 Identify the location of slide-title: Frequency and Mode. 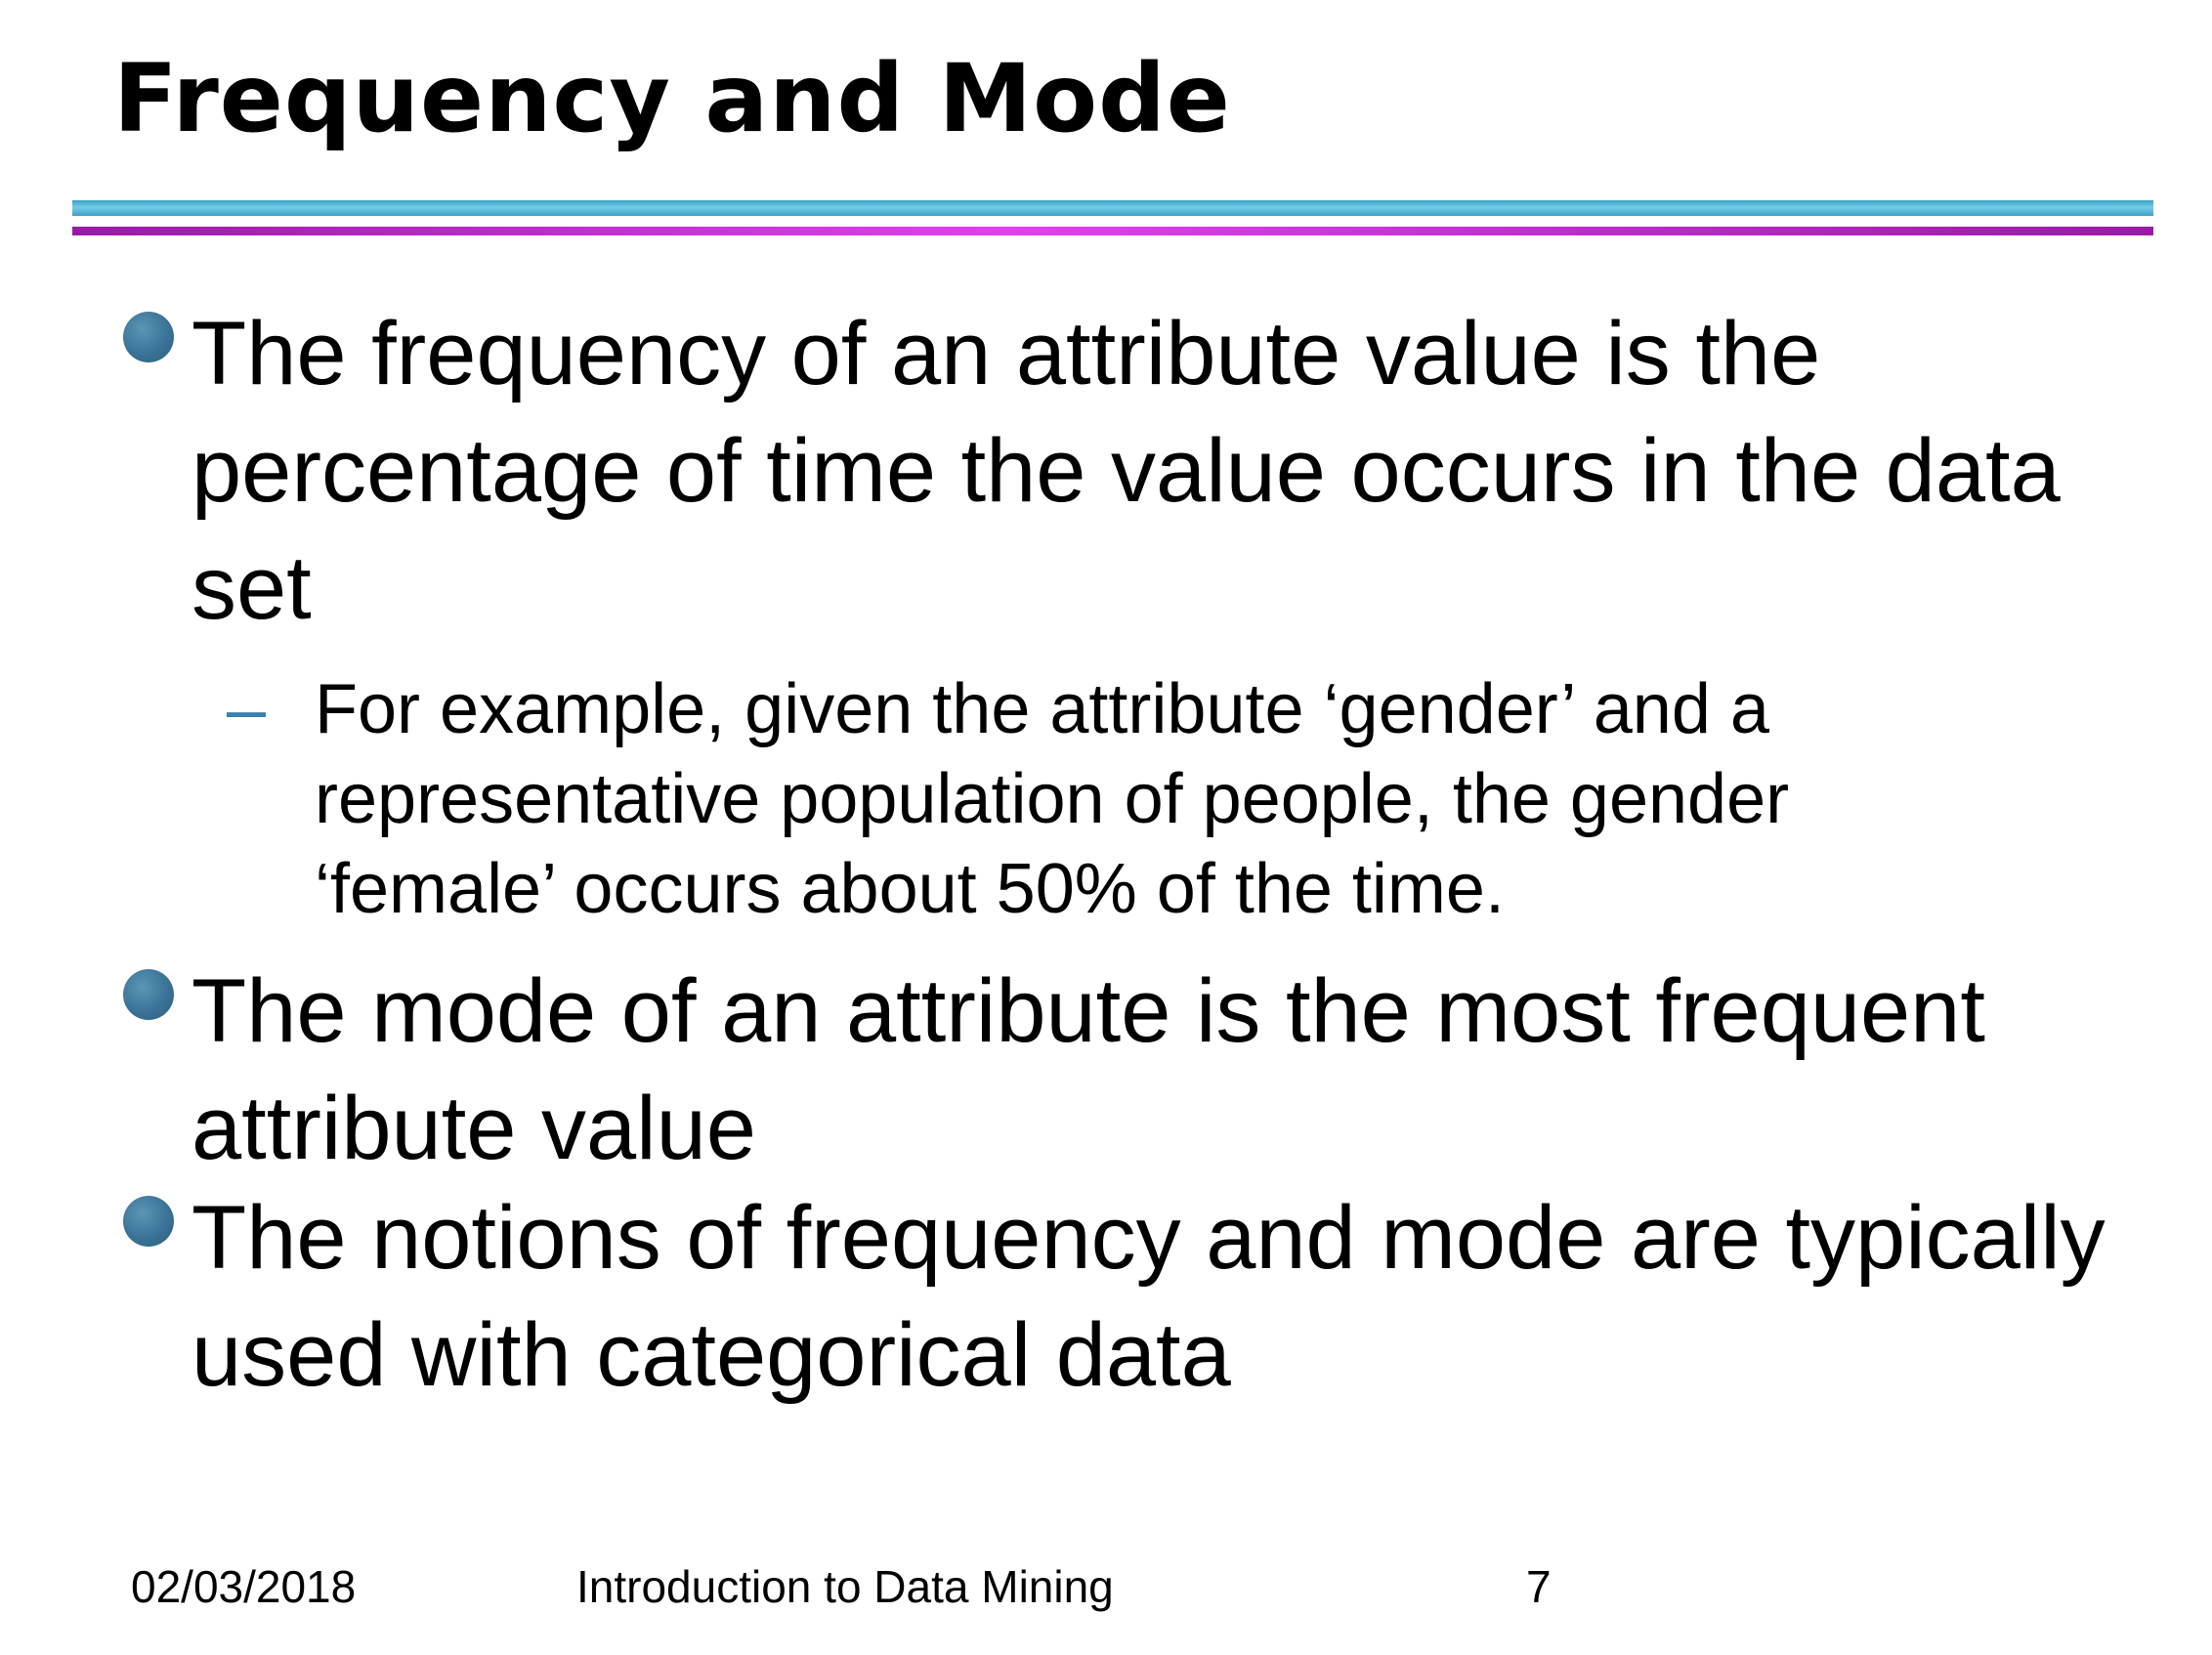
(672, 98).